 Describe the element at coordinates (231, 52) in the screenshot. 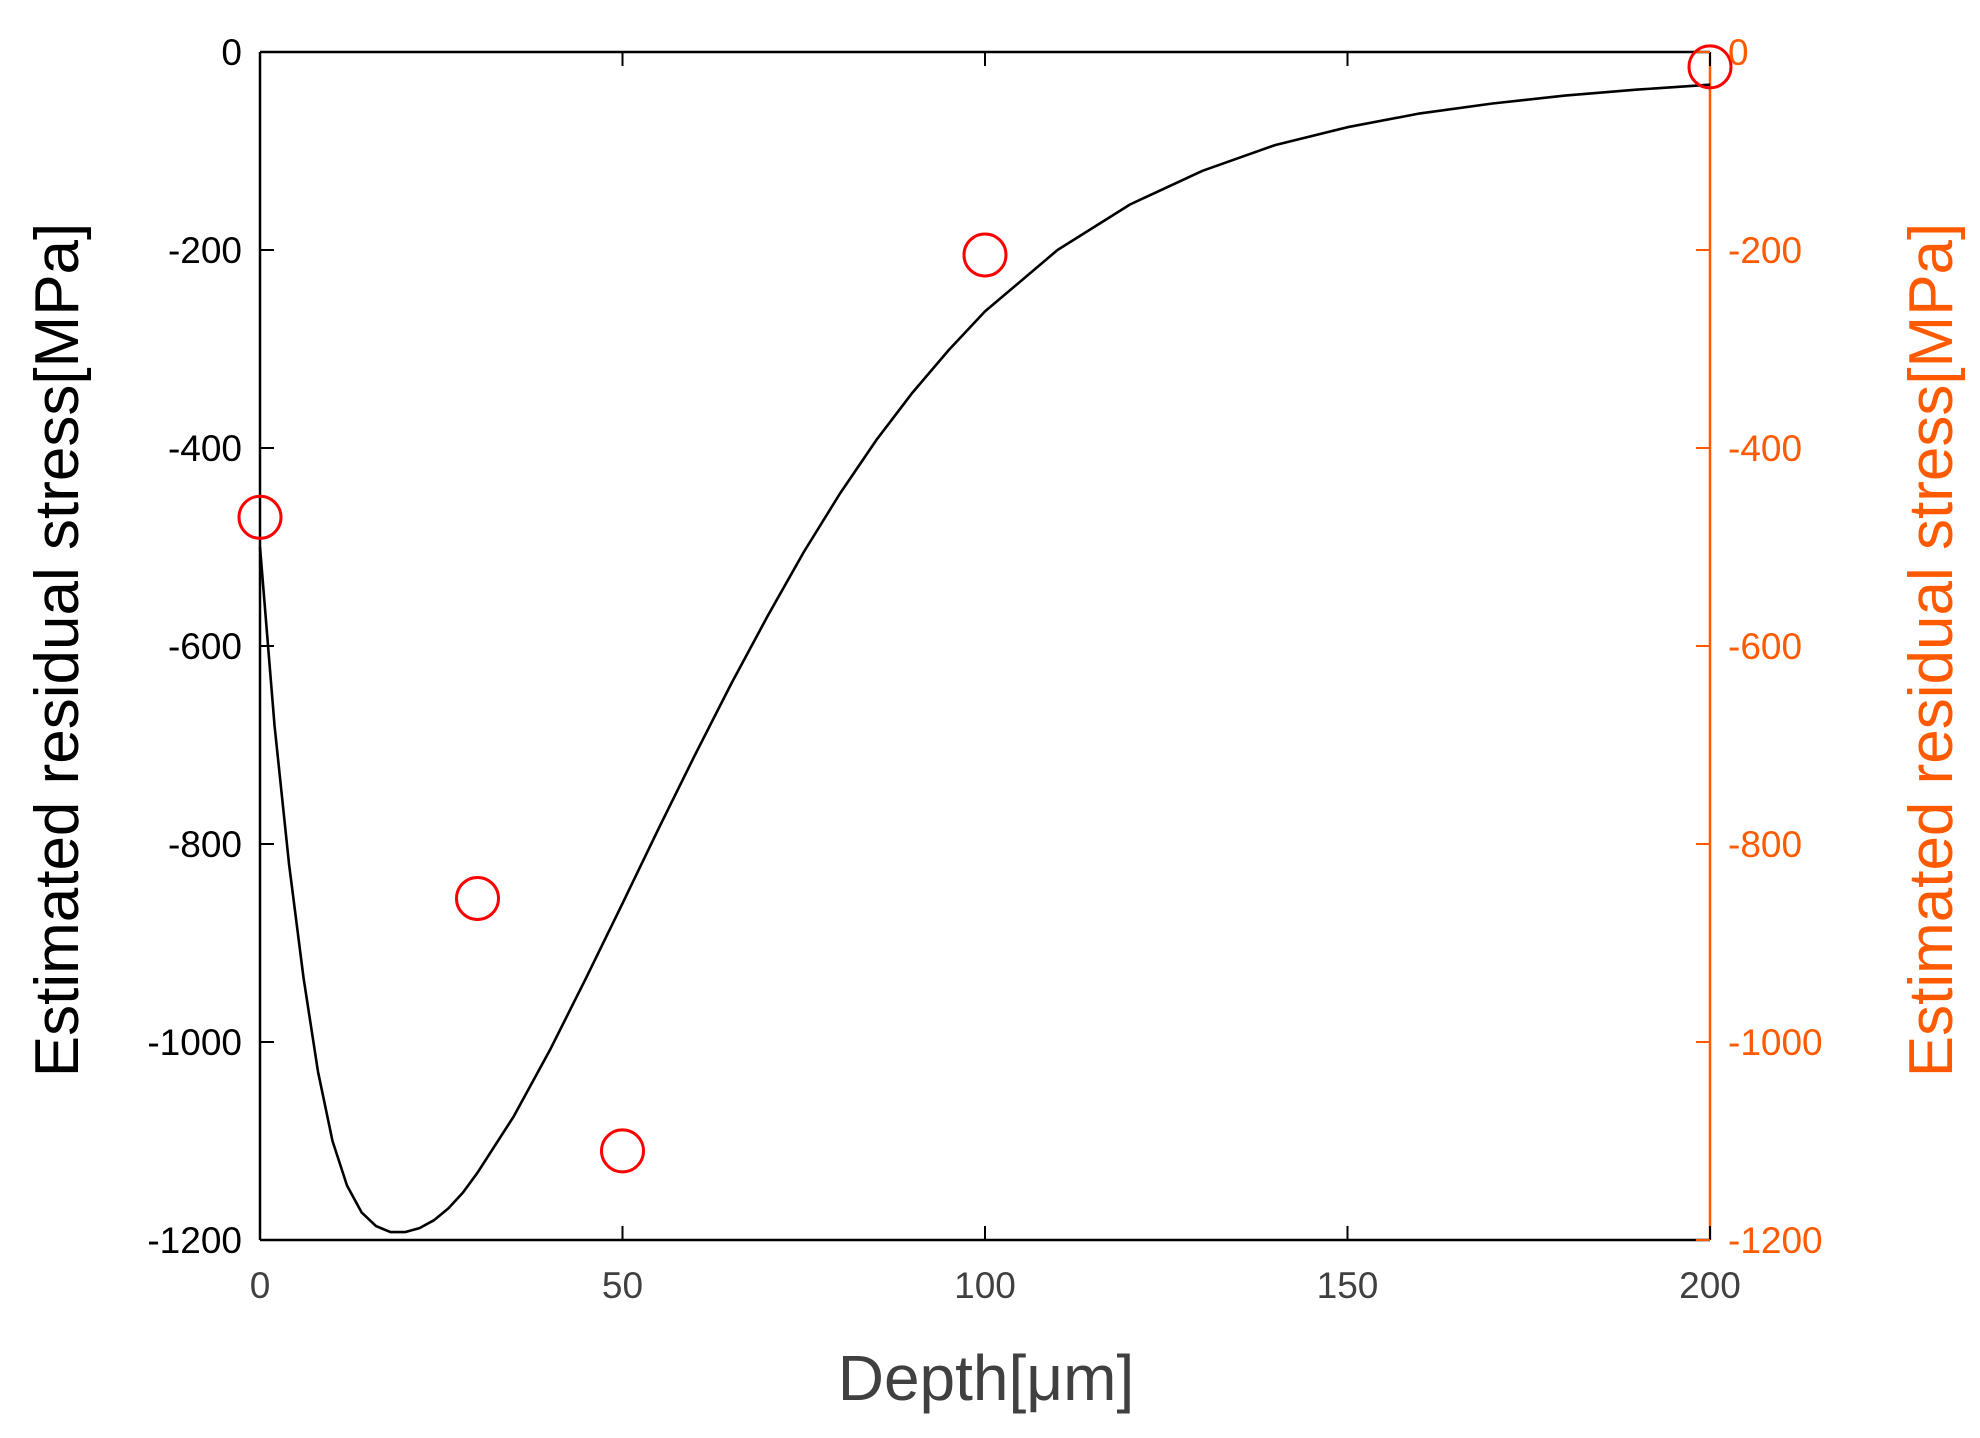

I see `y-left-tick-label: 0` at that location.